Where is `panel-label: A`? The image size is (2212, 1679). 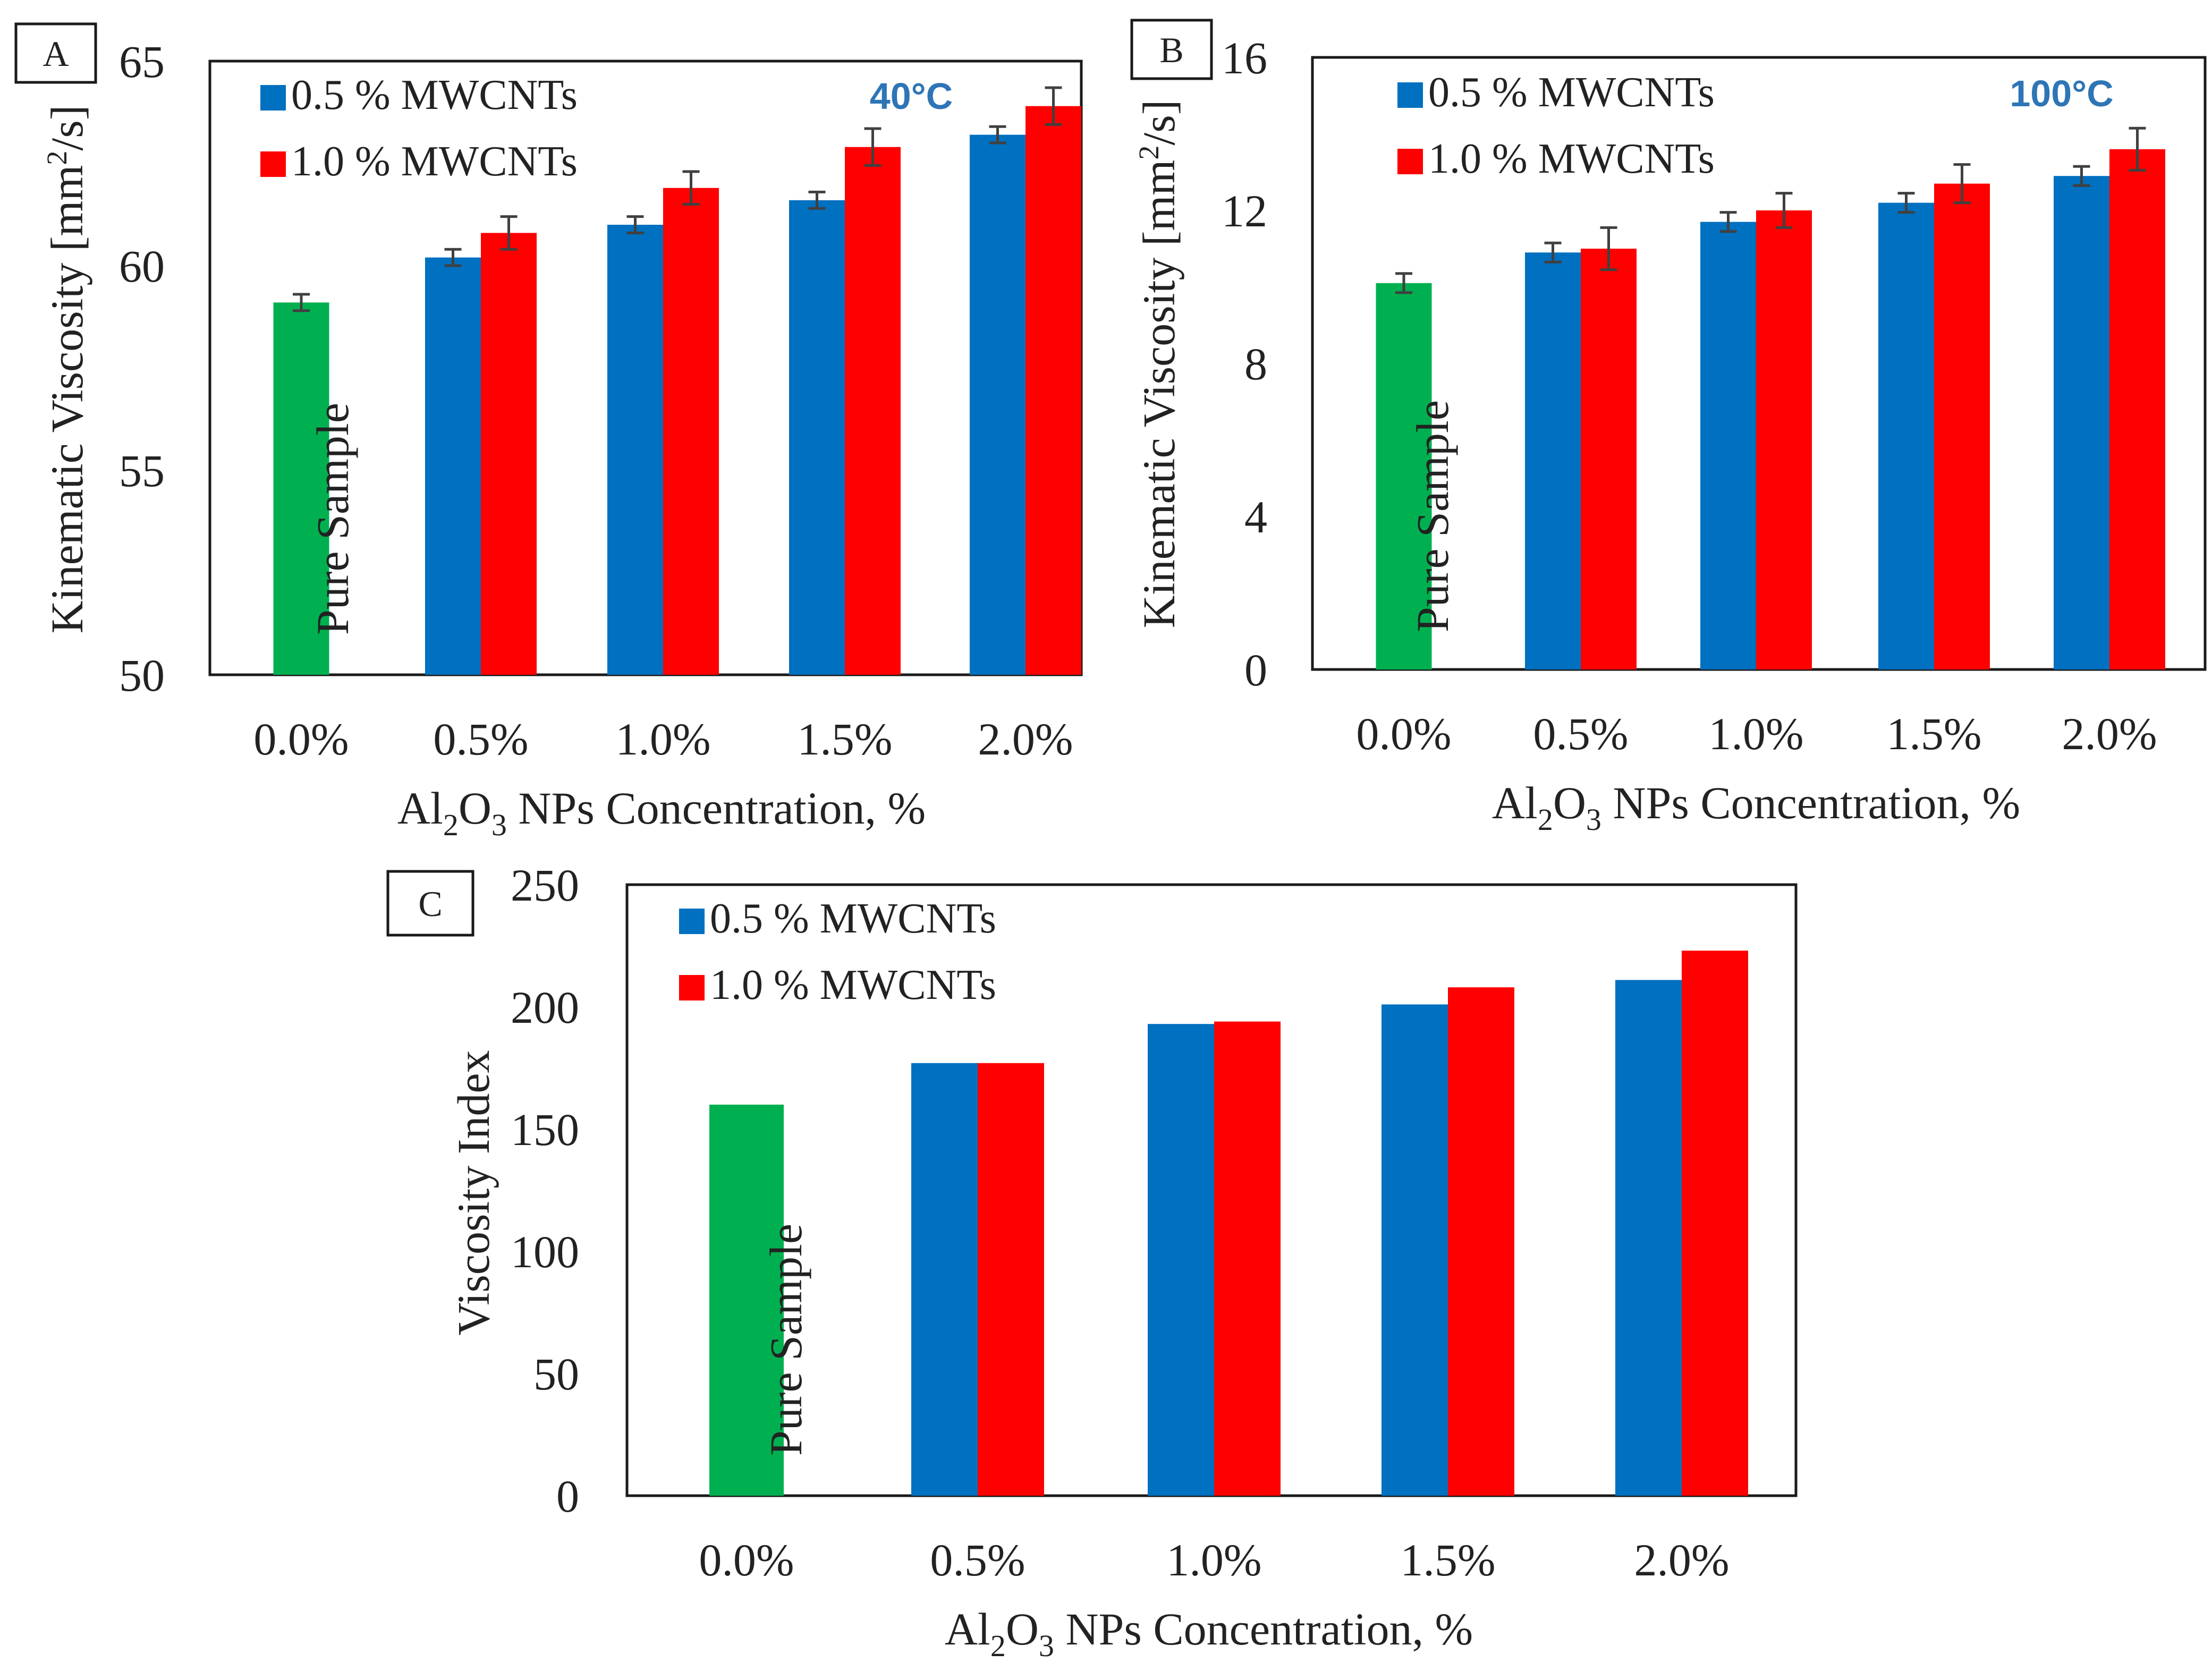 panel-label: A is located at coordinates (56, 53).